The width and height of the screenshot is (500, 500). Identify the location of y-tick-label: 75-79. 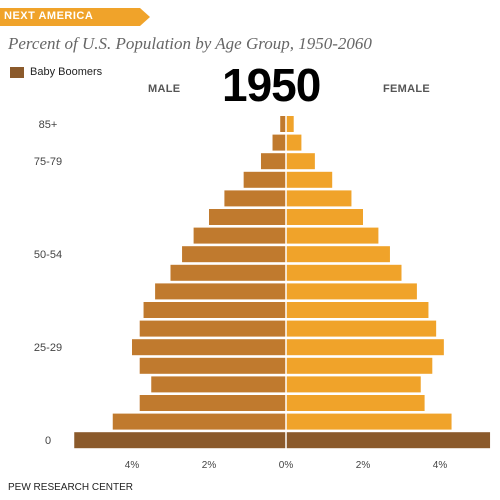
(48, 162).